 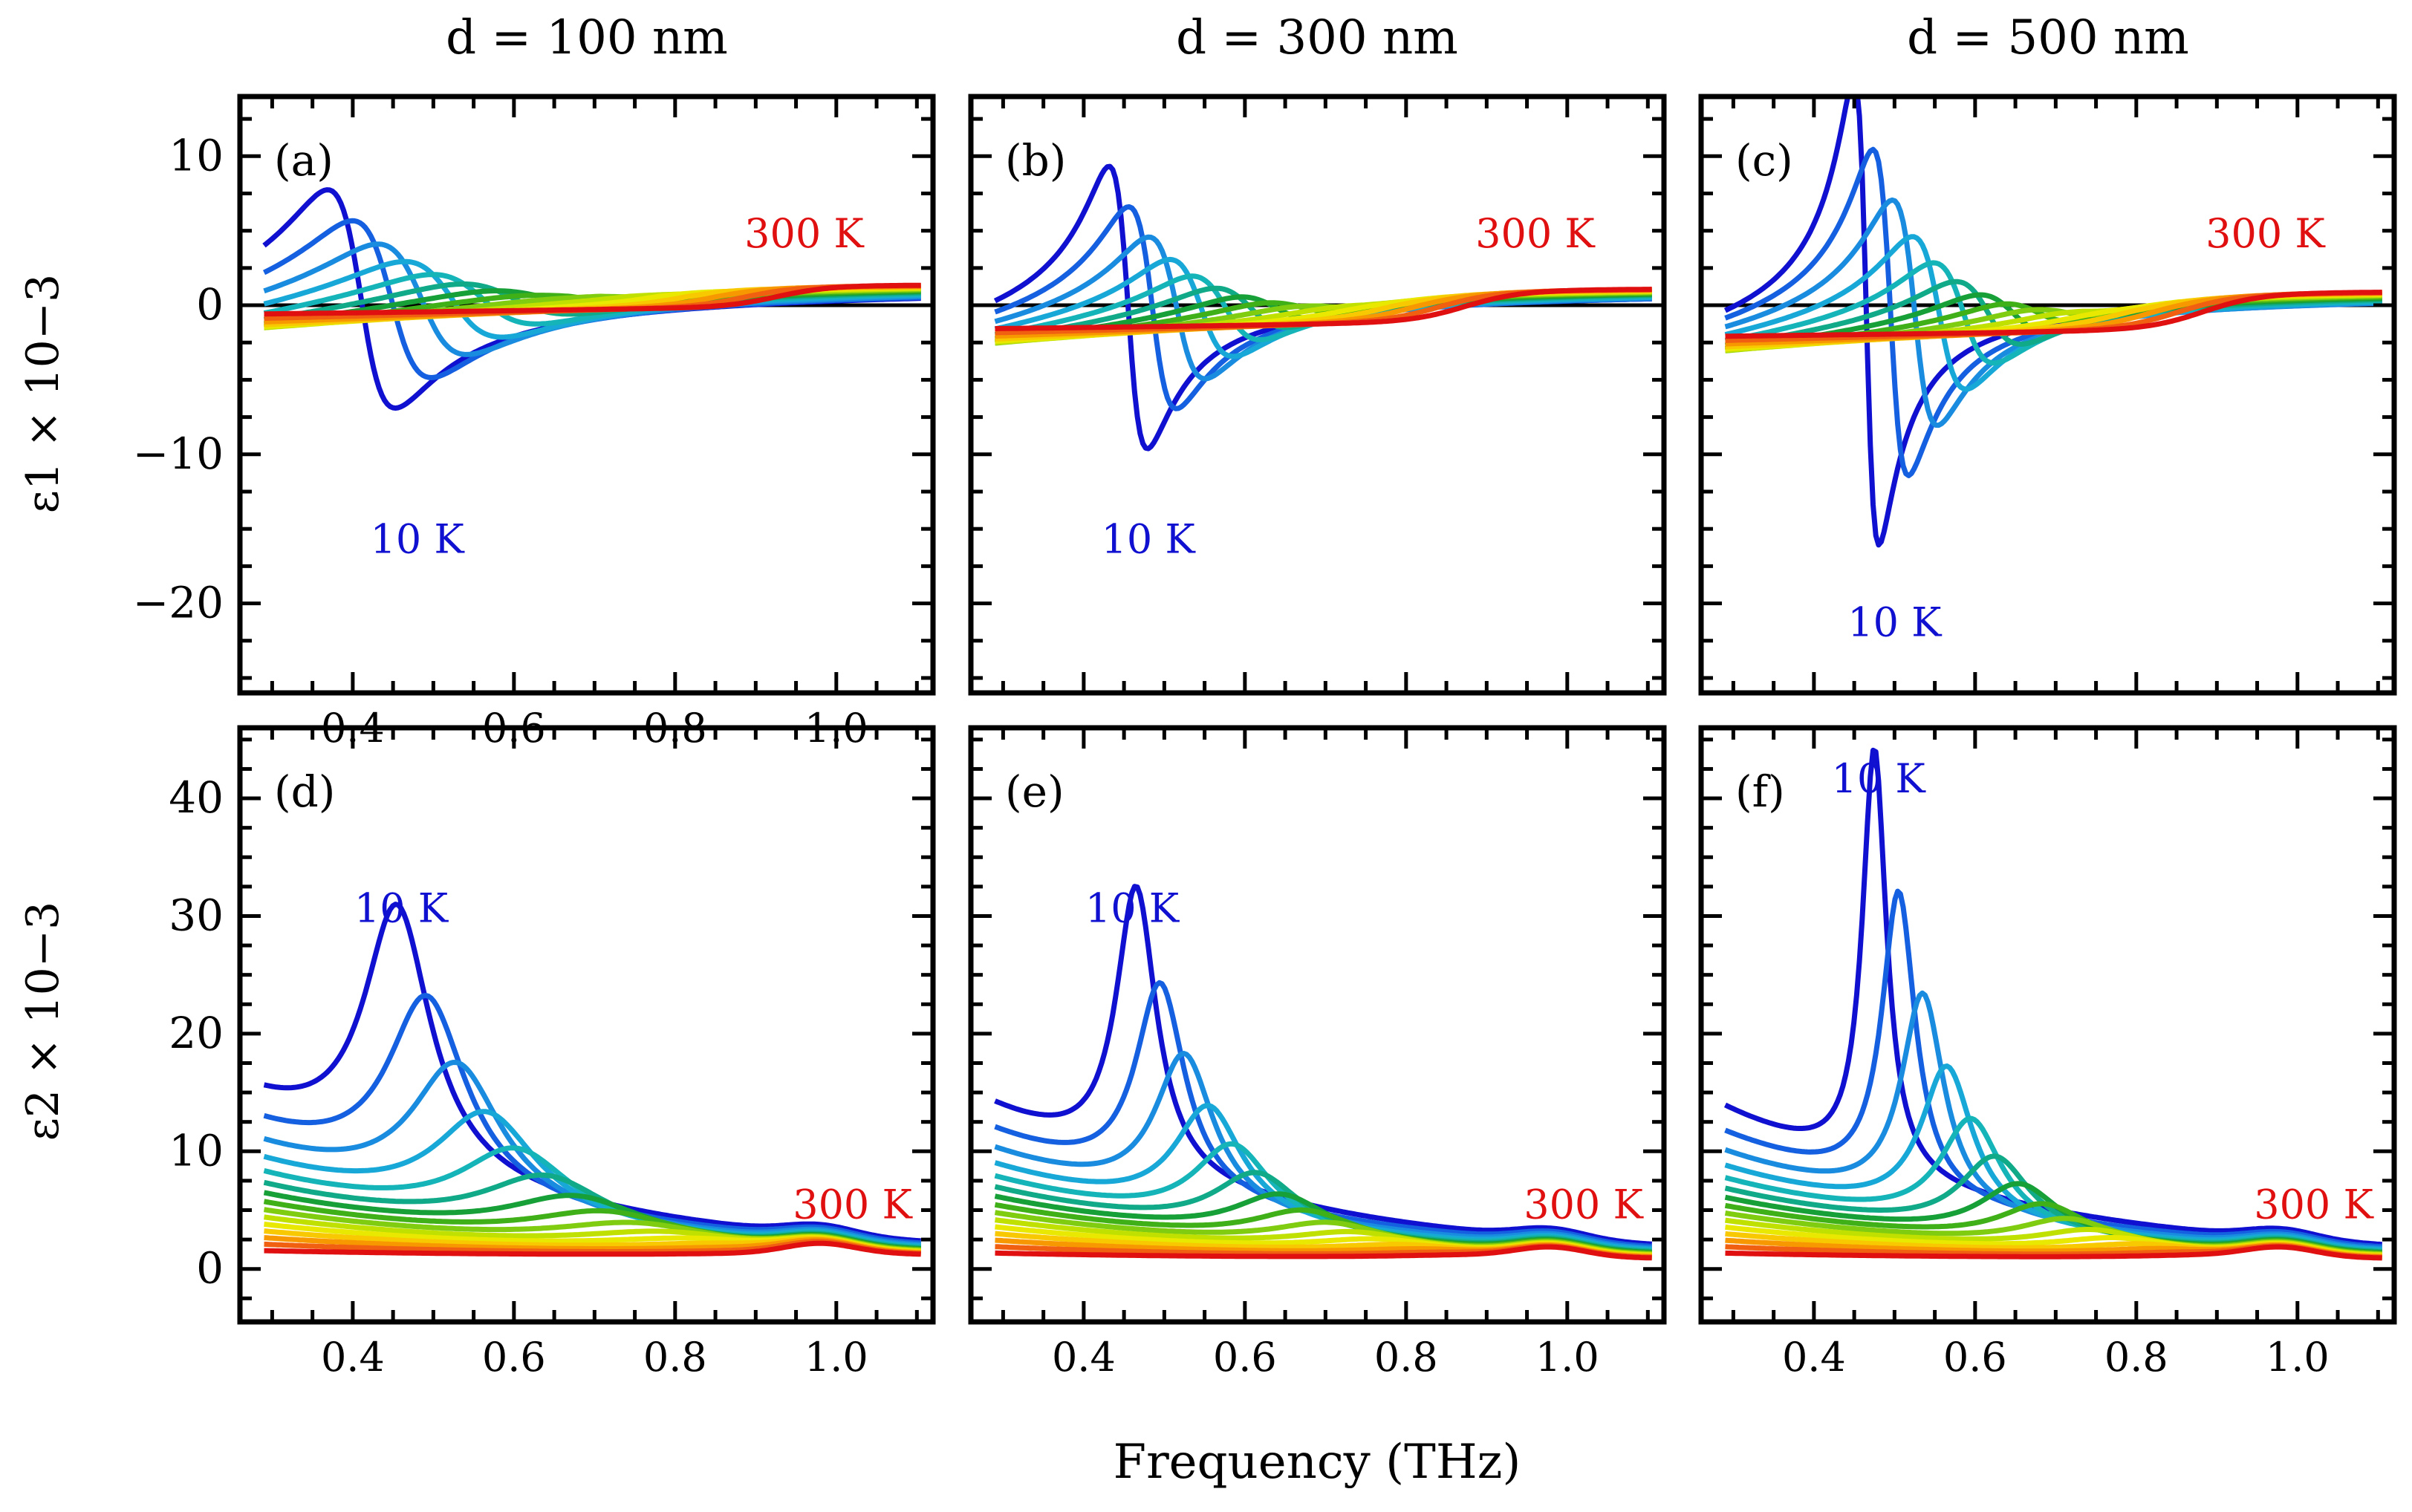 What do you see at coordinates (304, 160) in the screenshot?
I see `panel-label: (a)` at bounding box center [304, 160].